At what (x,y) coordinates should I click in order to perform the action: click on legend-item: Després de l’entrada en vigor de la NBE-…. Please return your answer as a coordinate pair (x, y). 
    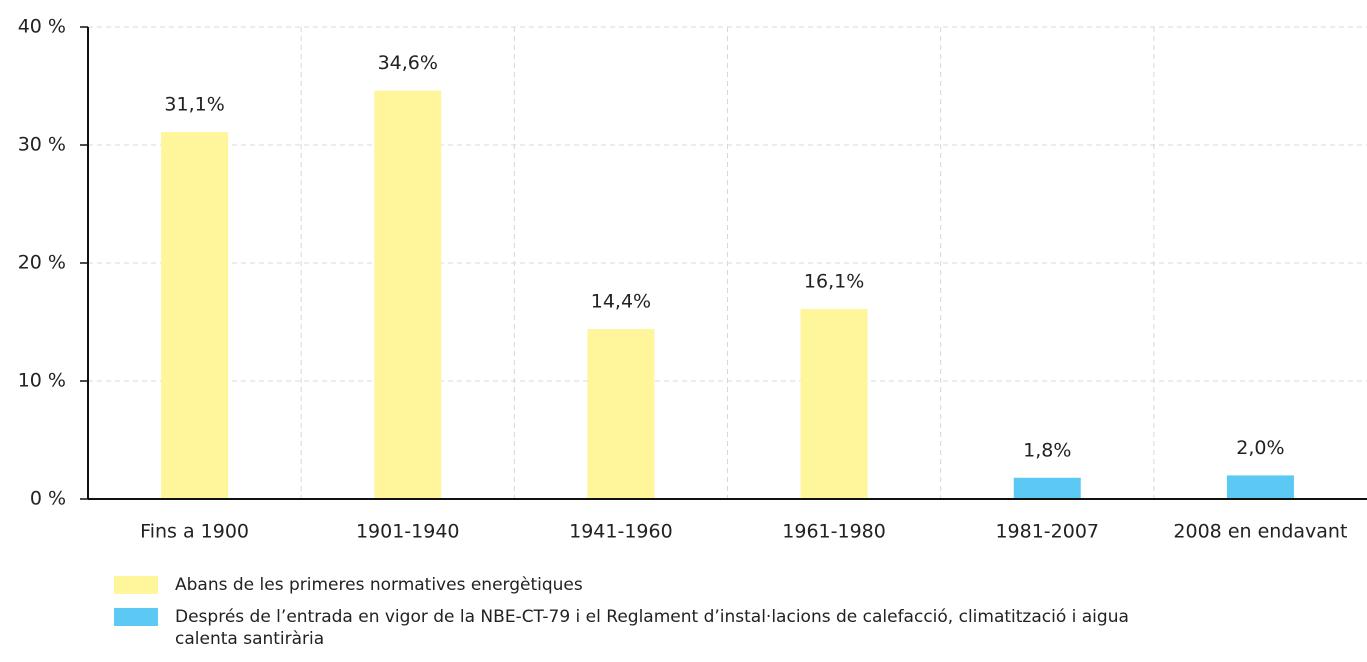
    Looking at the image, I should click on (654, 628).